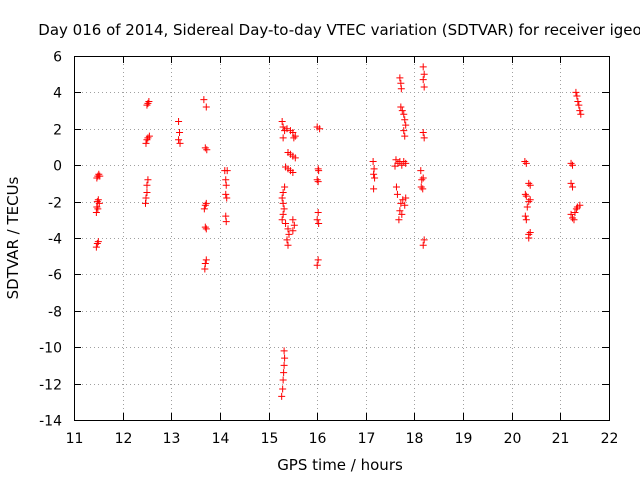 The image size is (640, 480). I want to click on x-tick-label: 17, so click(367, 439).